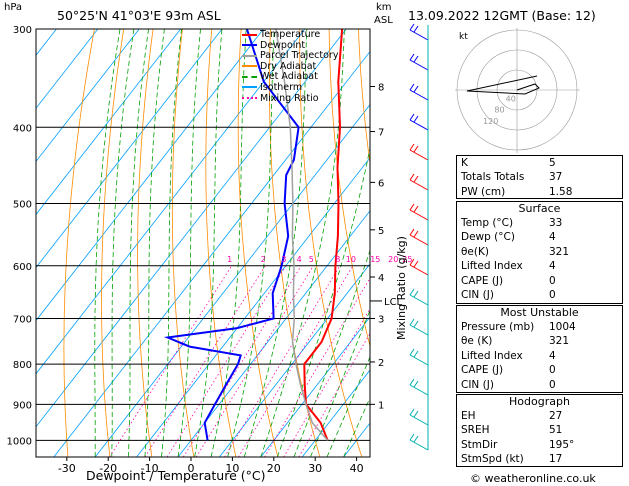  Describe the element at coordinates (556, 430) in the screenshot. I see `index-value: 51` at that location.